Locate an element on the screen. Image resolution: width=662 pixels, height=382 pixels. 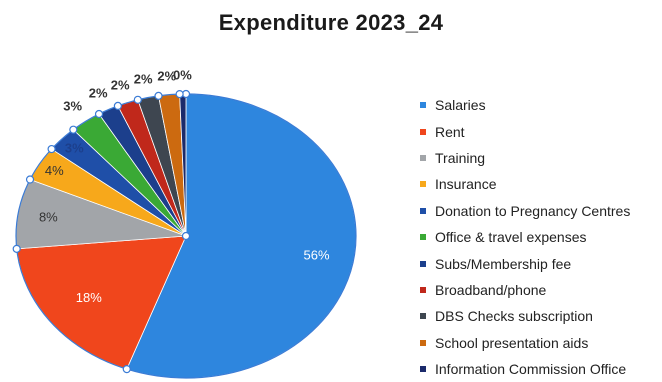
slice-label-2: 18% is located at coordinates (89, 297).